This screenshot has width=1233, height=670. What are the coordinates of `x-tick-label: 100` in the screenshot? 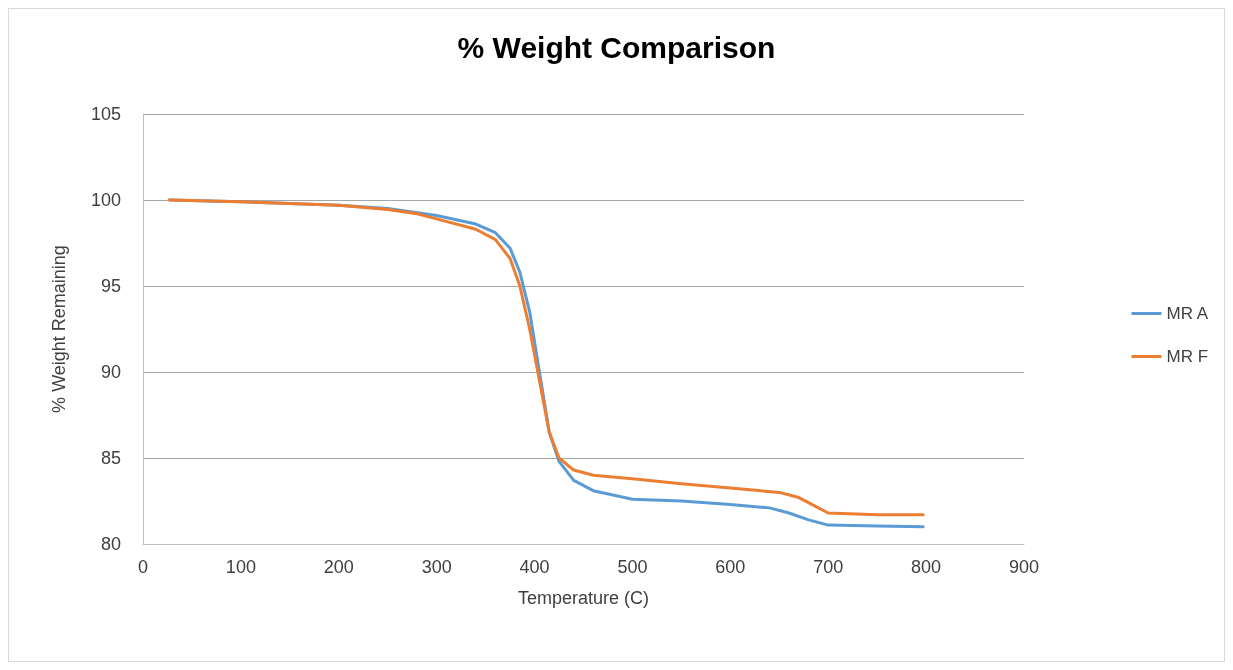 It's located at (240, 567).